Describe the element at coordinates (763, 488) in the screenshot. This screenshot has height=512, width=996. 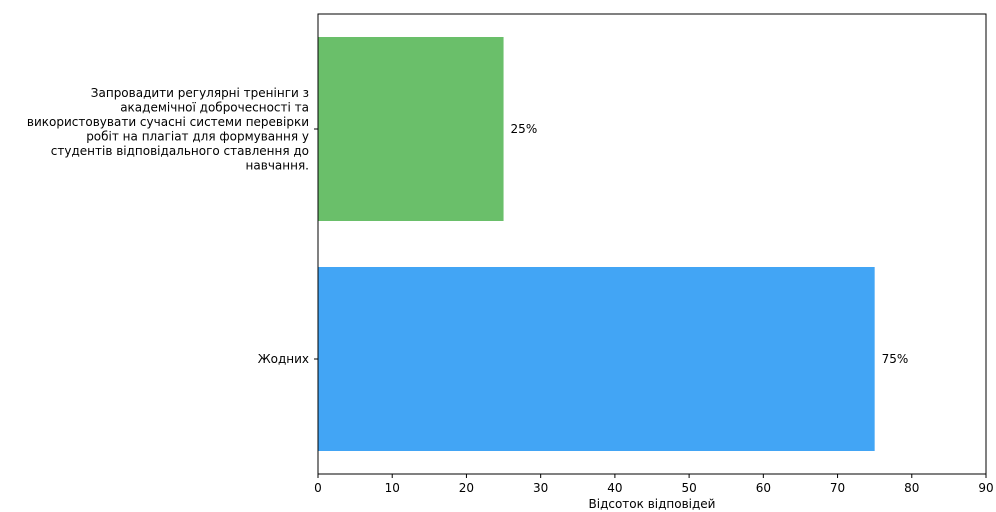
I see `x-tick-label: 60` at that location.